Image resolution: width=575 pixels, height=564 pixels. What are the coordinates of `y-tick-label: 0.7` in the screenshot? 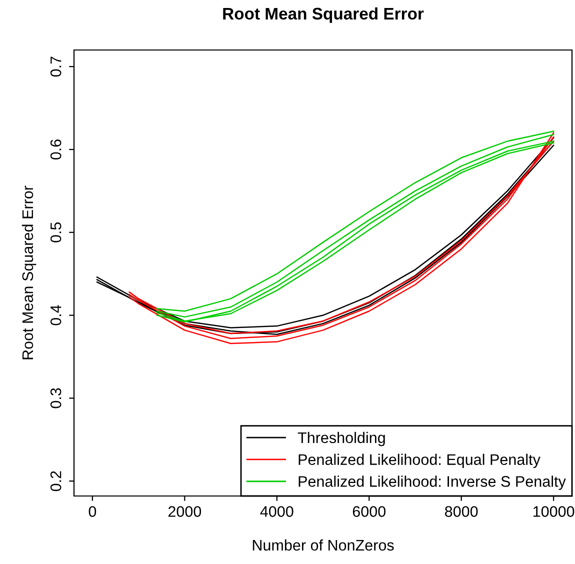 It's located at (56, 66).